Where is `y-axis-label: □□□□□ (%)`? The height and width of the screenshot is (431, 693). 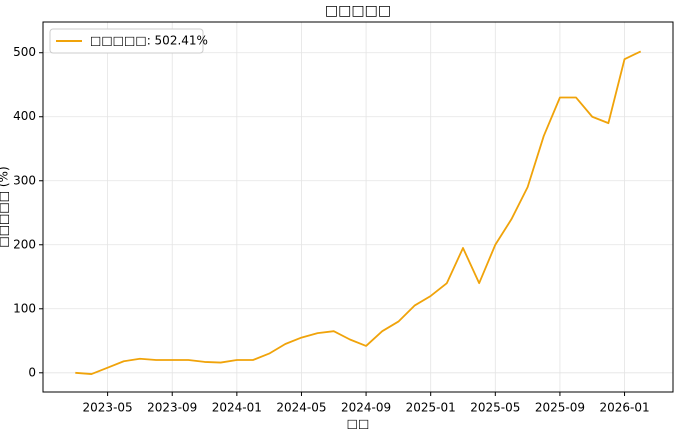 y-axis-label: □□□□□ (%) is located at coordinates (5, 206).